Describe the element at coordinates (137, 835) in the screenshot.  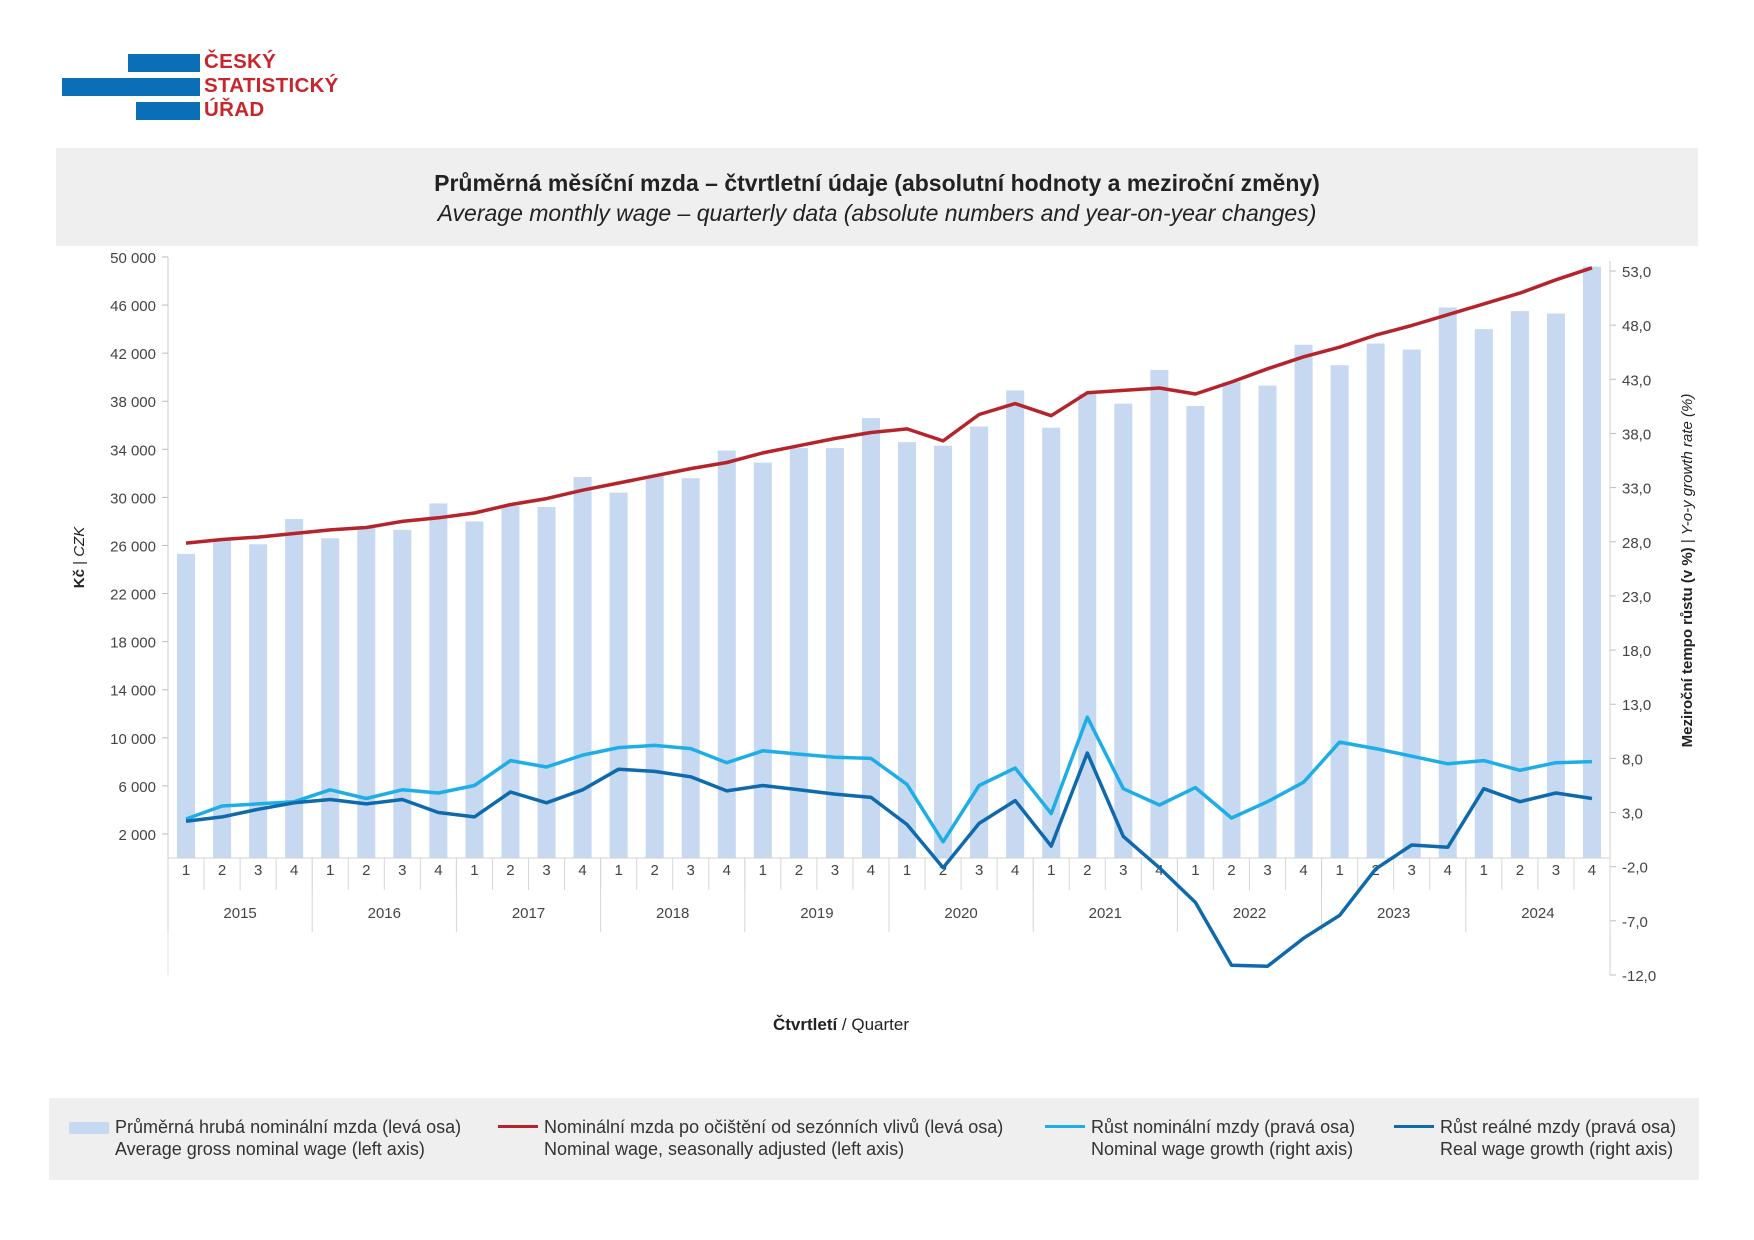
I see `left-tick-label: 2 000` at that location.